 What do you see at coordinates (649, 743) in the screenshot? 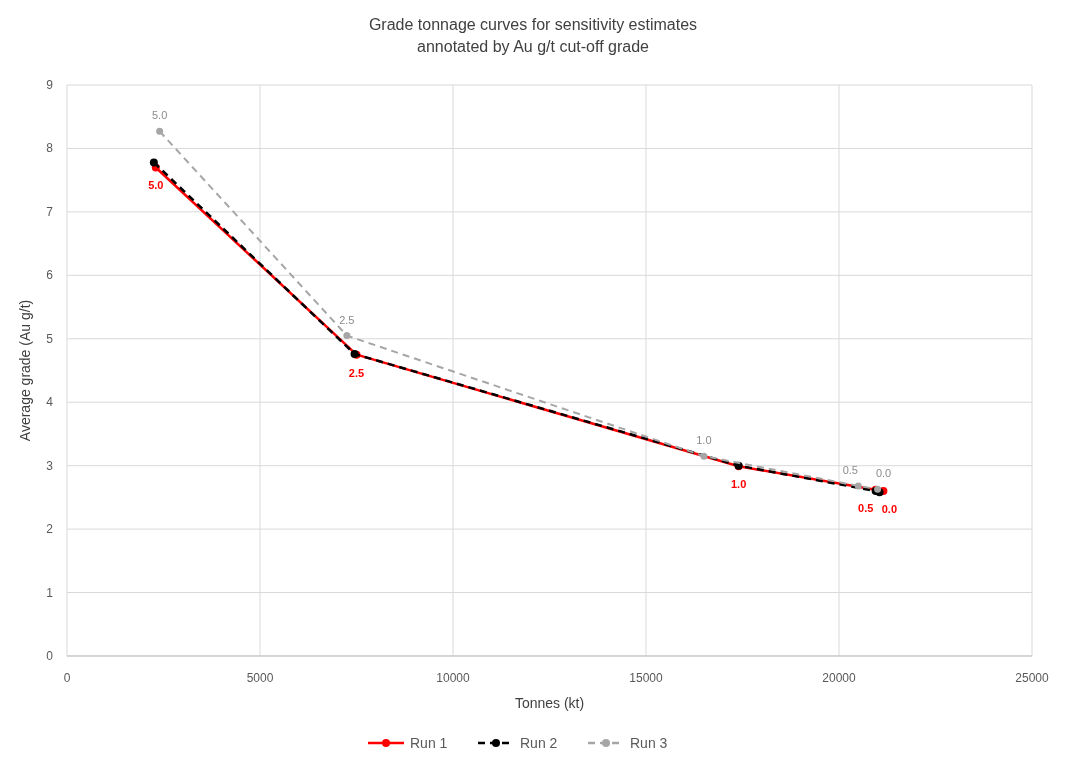
I see `legend-label: Run 3` at bounding box center [649, 743].